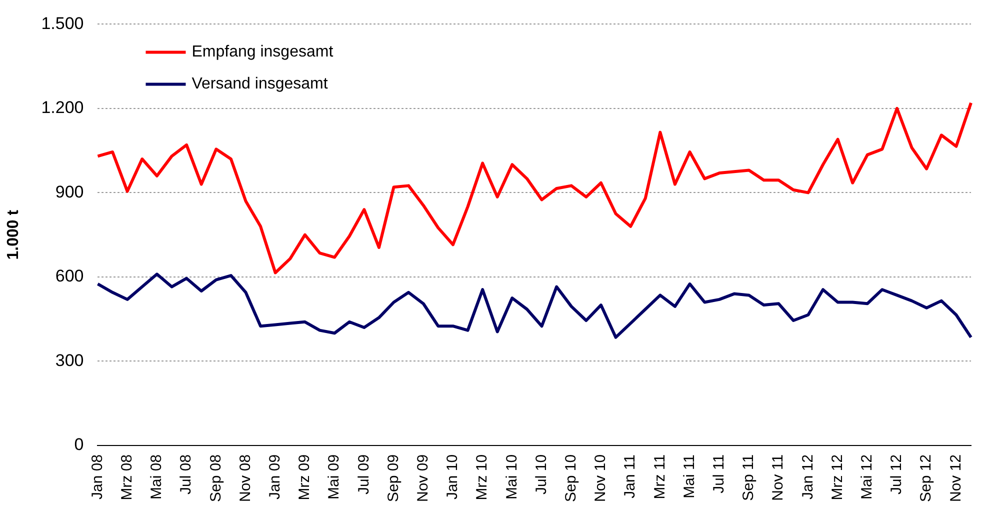 Image resolution: width=992 pixels, height=505 pixels. What do you see at coordinates (511, 477) in the screenshot?
I see `x-tick-label: Mai 10` at bounding box center [511, 477].